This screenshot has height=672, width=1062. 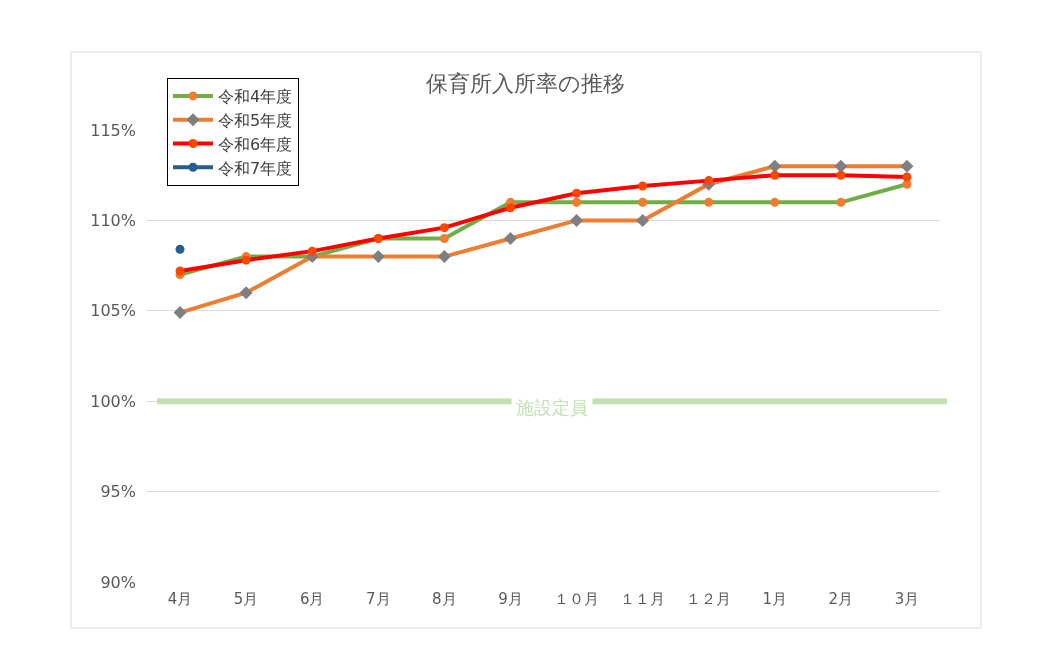 I want to click on x-tick-label: 1月, so click(x=775, y=599).